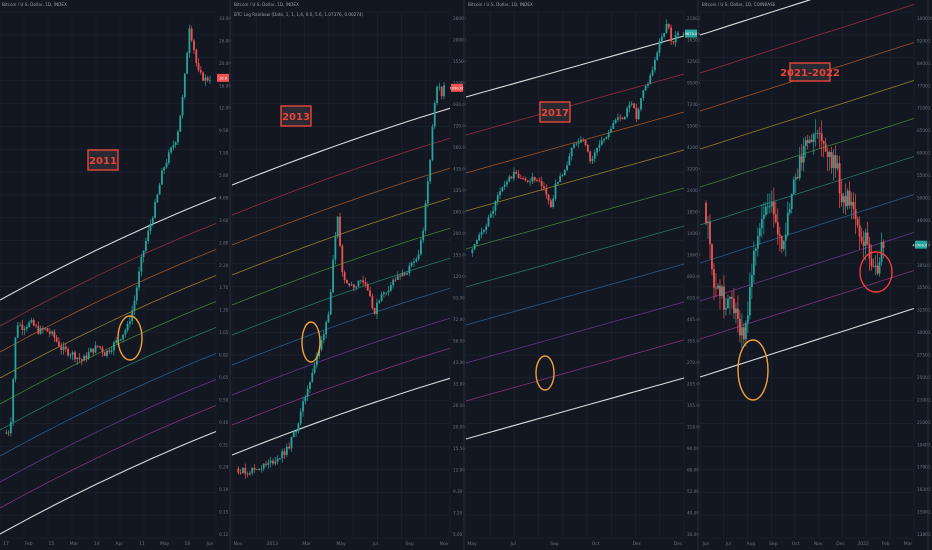  What do you see at coordinates (694, 362) in the screenshot?
I see `y-tick-label: 270.00` at bounding box center [694, 362].